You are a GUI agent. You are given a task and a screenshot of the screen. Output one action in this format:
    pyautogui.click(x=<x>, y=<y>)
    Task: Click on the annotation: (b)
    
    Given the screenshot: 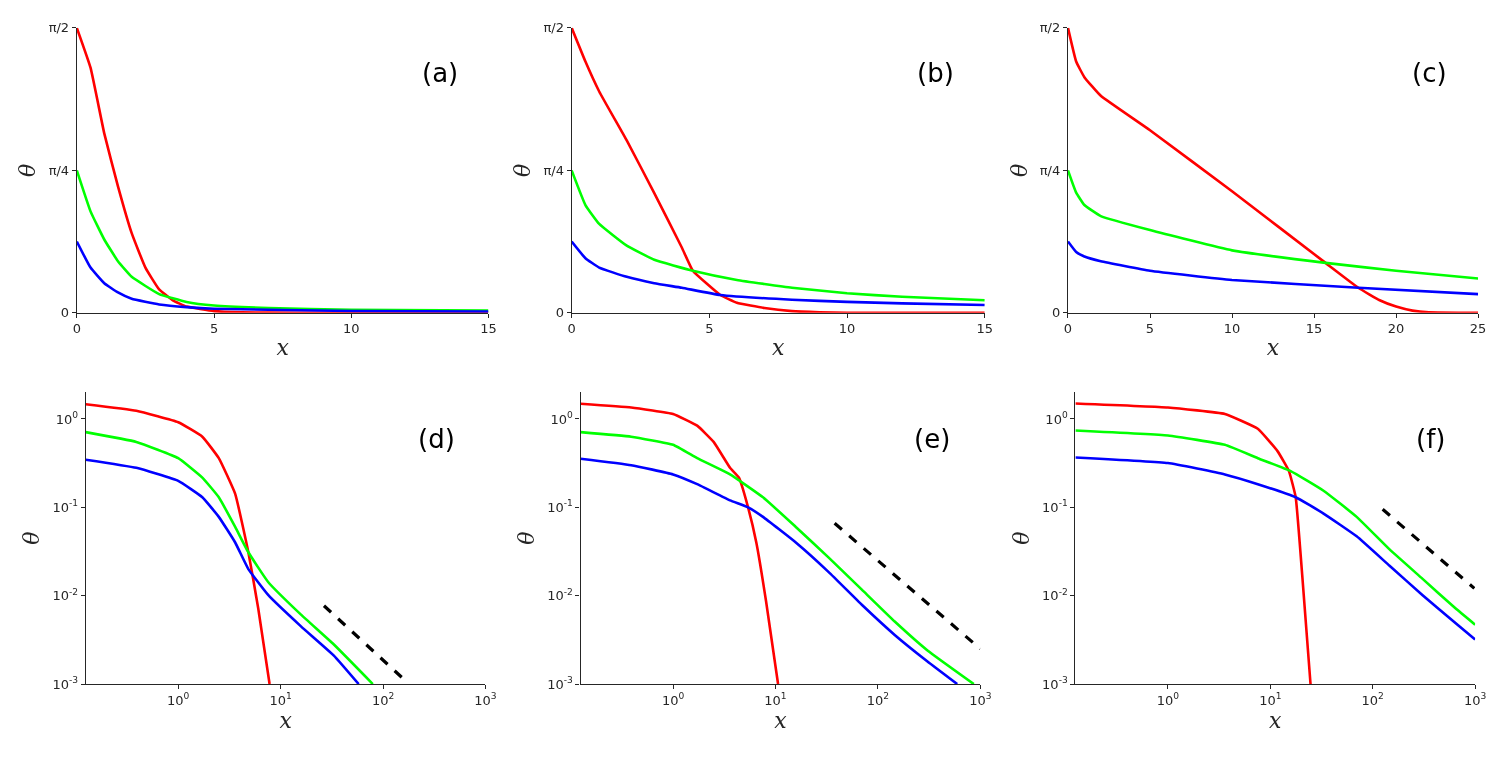 What is the action you would take?
    pyautogui.click(x=935, y=73)
    